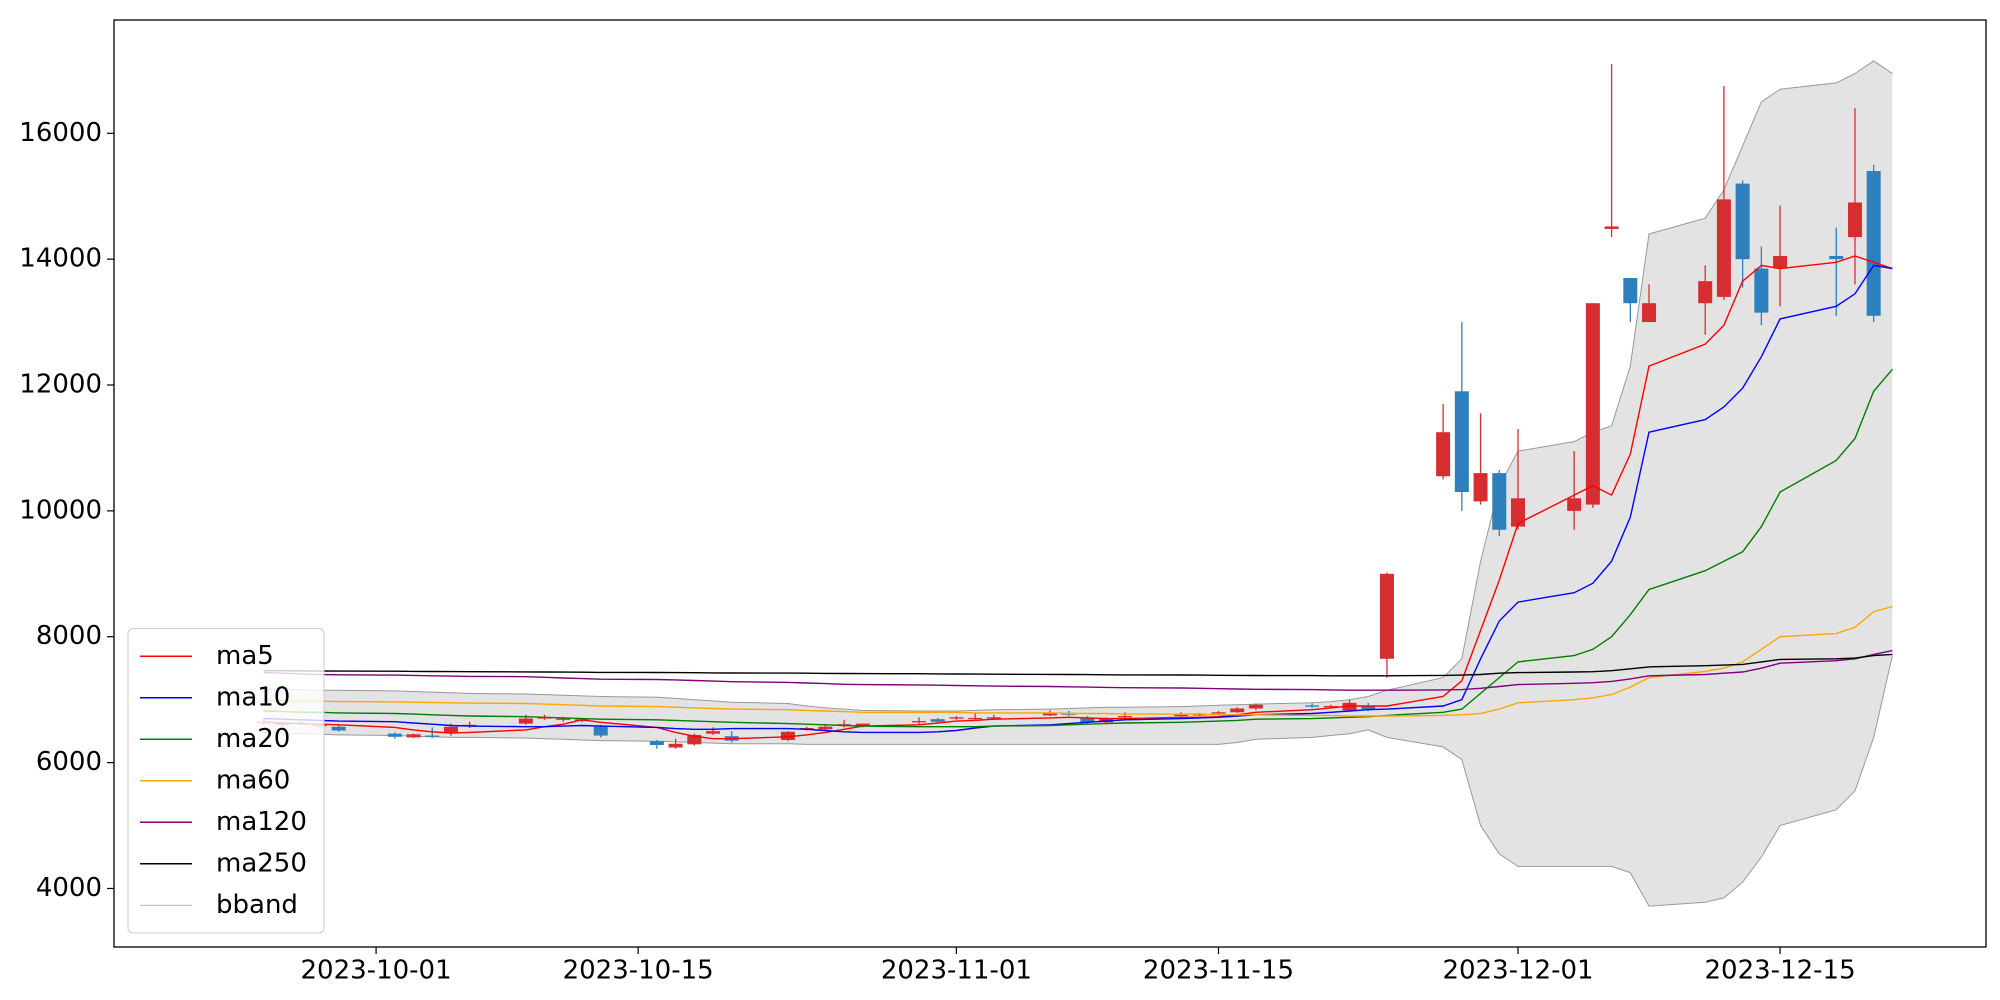  What do you see at coordinates (1218, 971) in the screenshot?
I see `x-tick-label: 2023-11-15` at bounding box center [1218, 971].